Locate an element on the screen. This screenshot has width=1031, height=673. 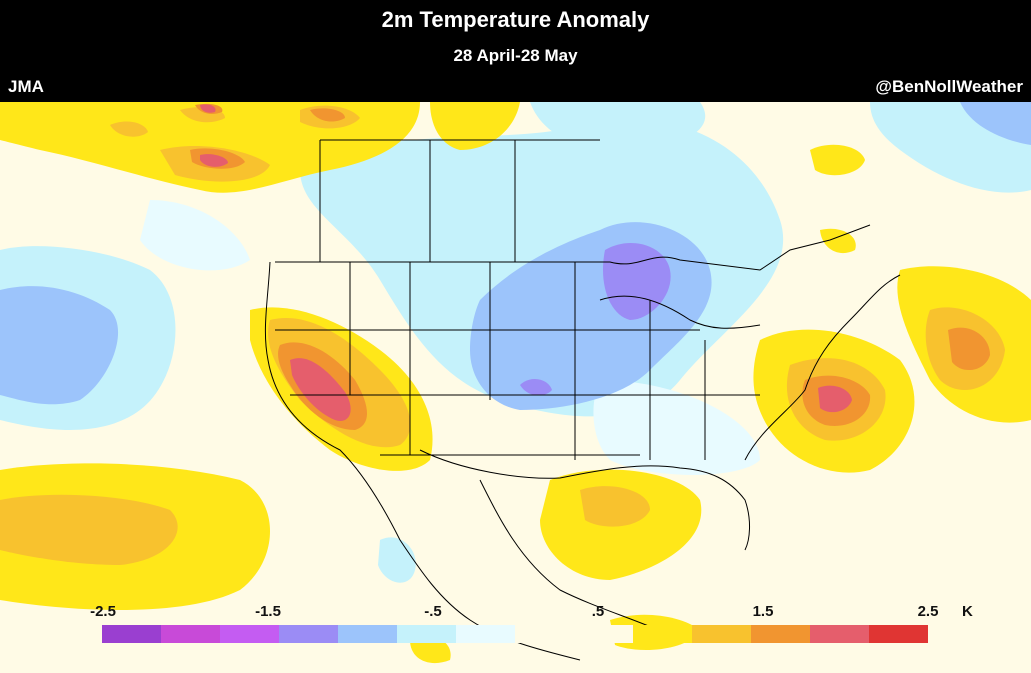
cool-core-regions is located at coordinates (595, 319).